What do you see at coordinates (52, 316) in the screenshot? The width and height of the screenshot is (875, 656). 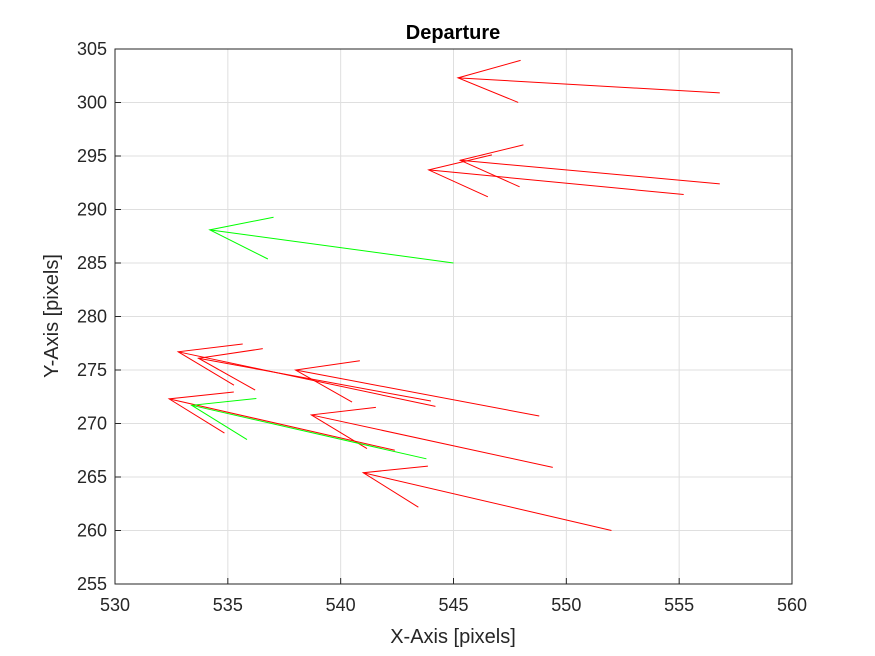 I see `y-axis-label: Y-Axis [pixels]` at bounding box center [52, 316].